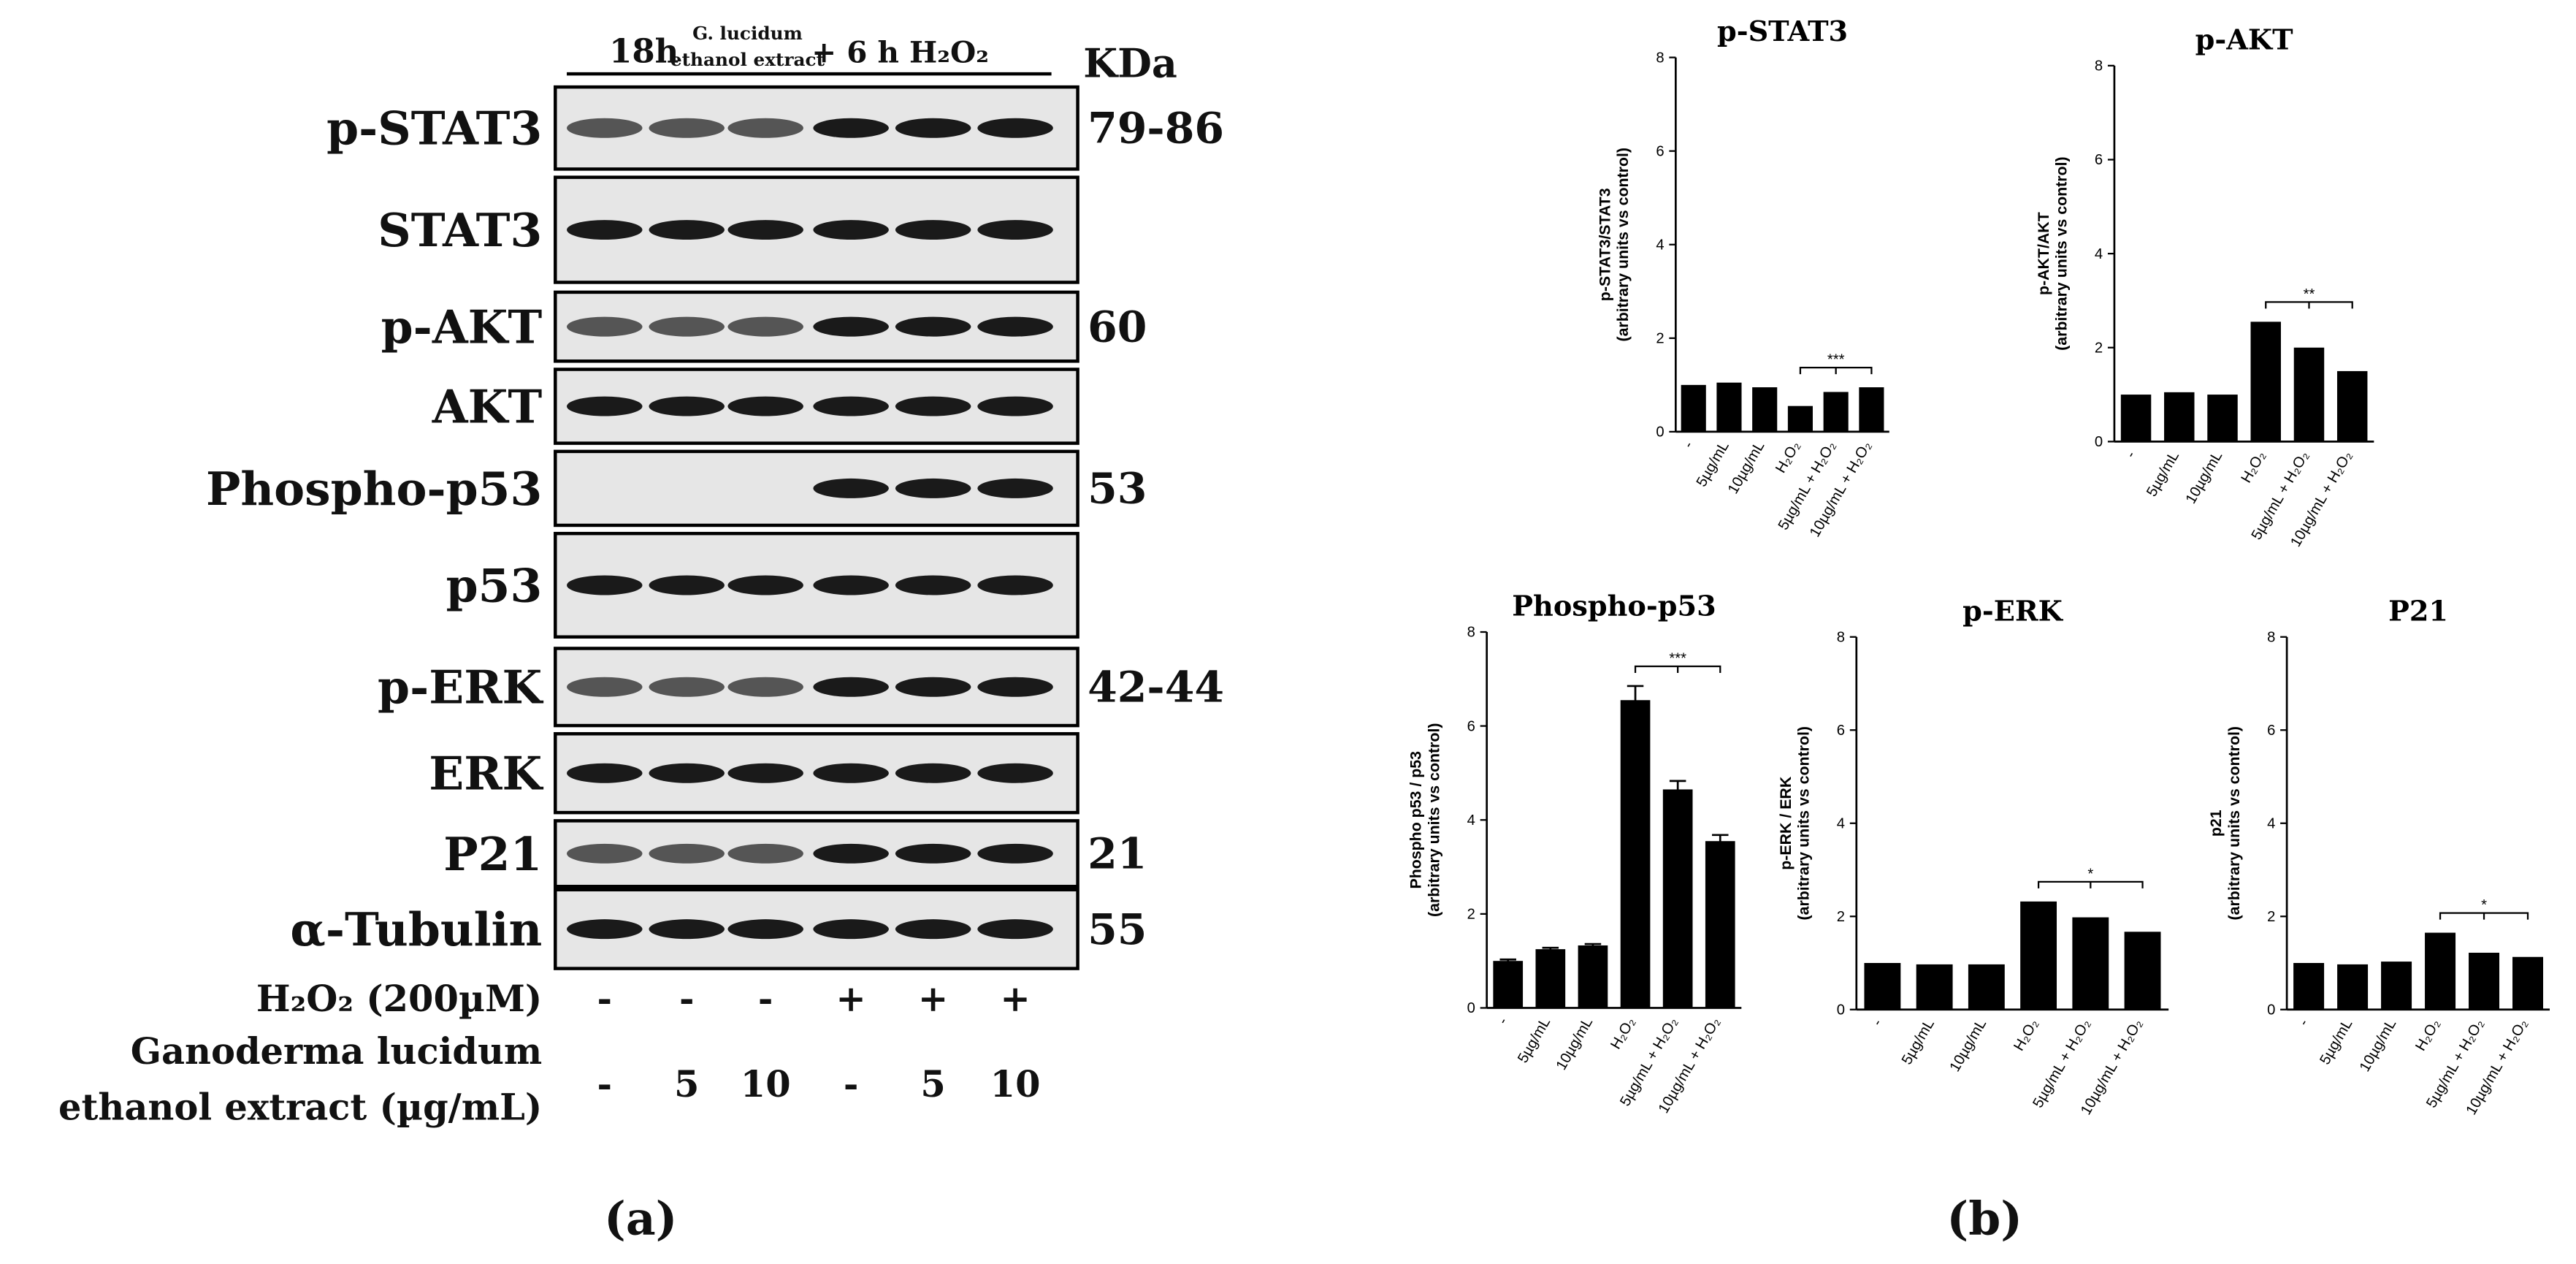 The height and width of the screenshot is (1264, 2576). Describe the element at coordinates (486, 774) in the screenshot. I see `row-label: ERK` at that location.